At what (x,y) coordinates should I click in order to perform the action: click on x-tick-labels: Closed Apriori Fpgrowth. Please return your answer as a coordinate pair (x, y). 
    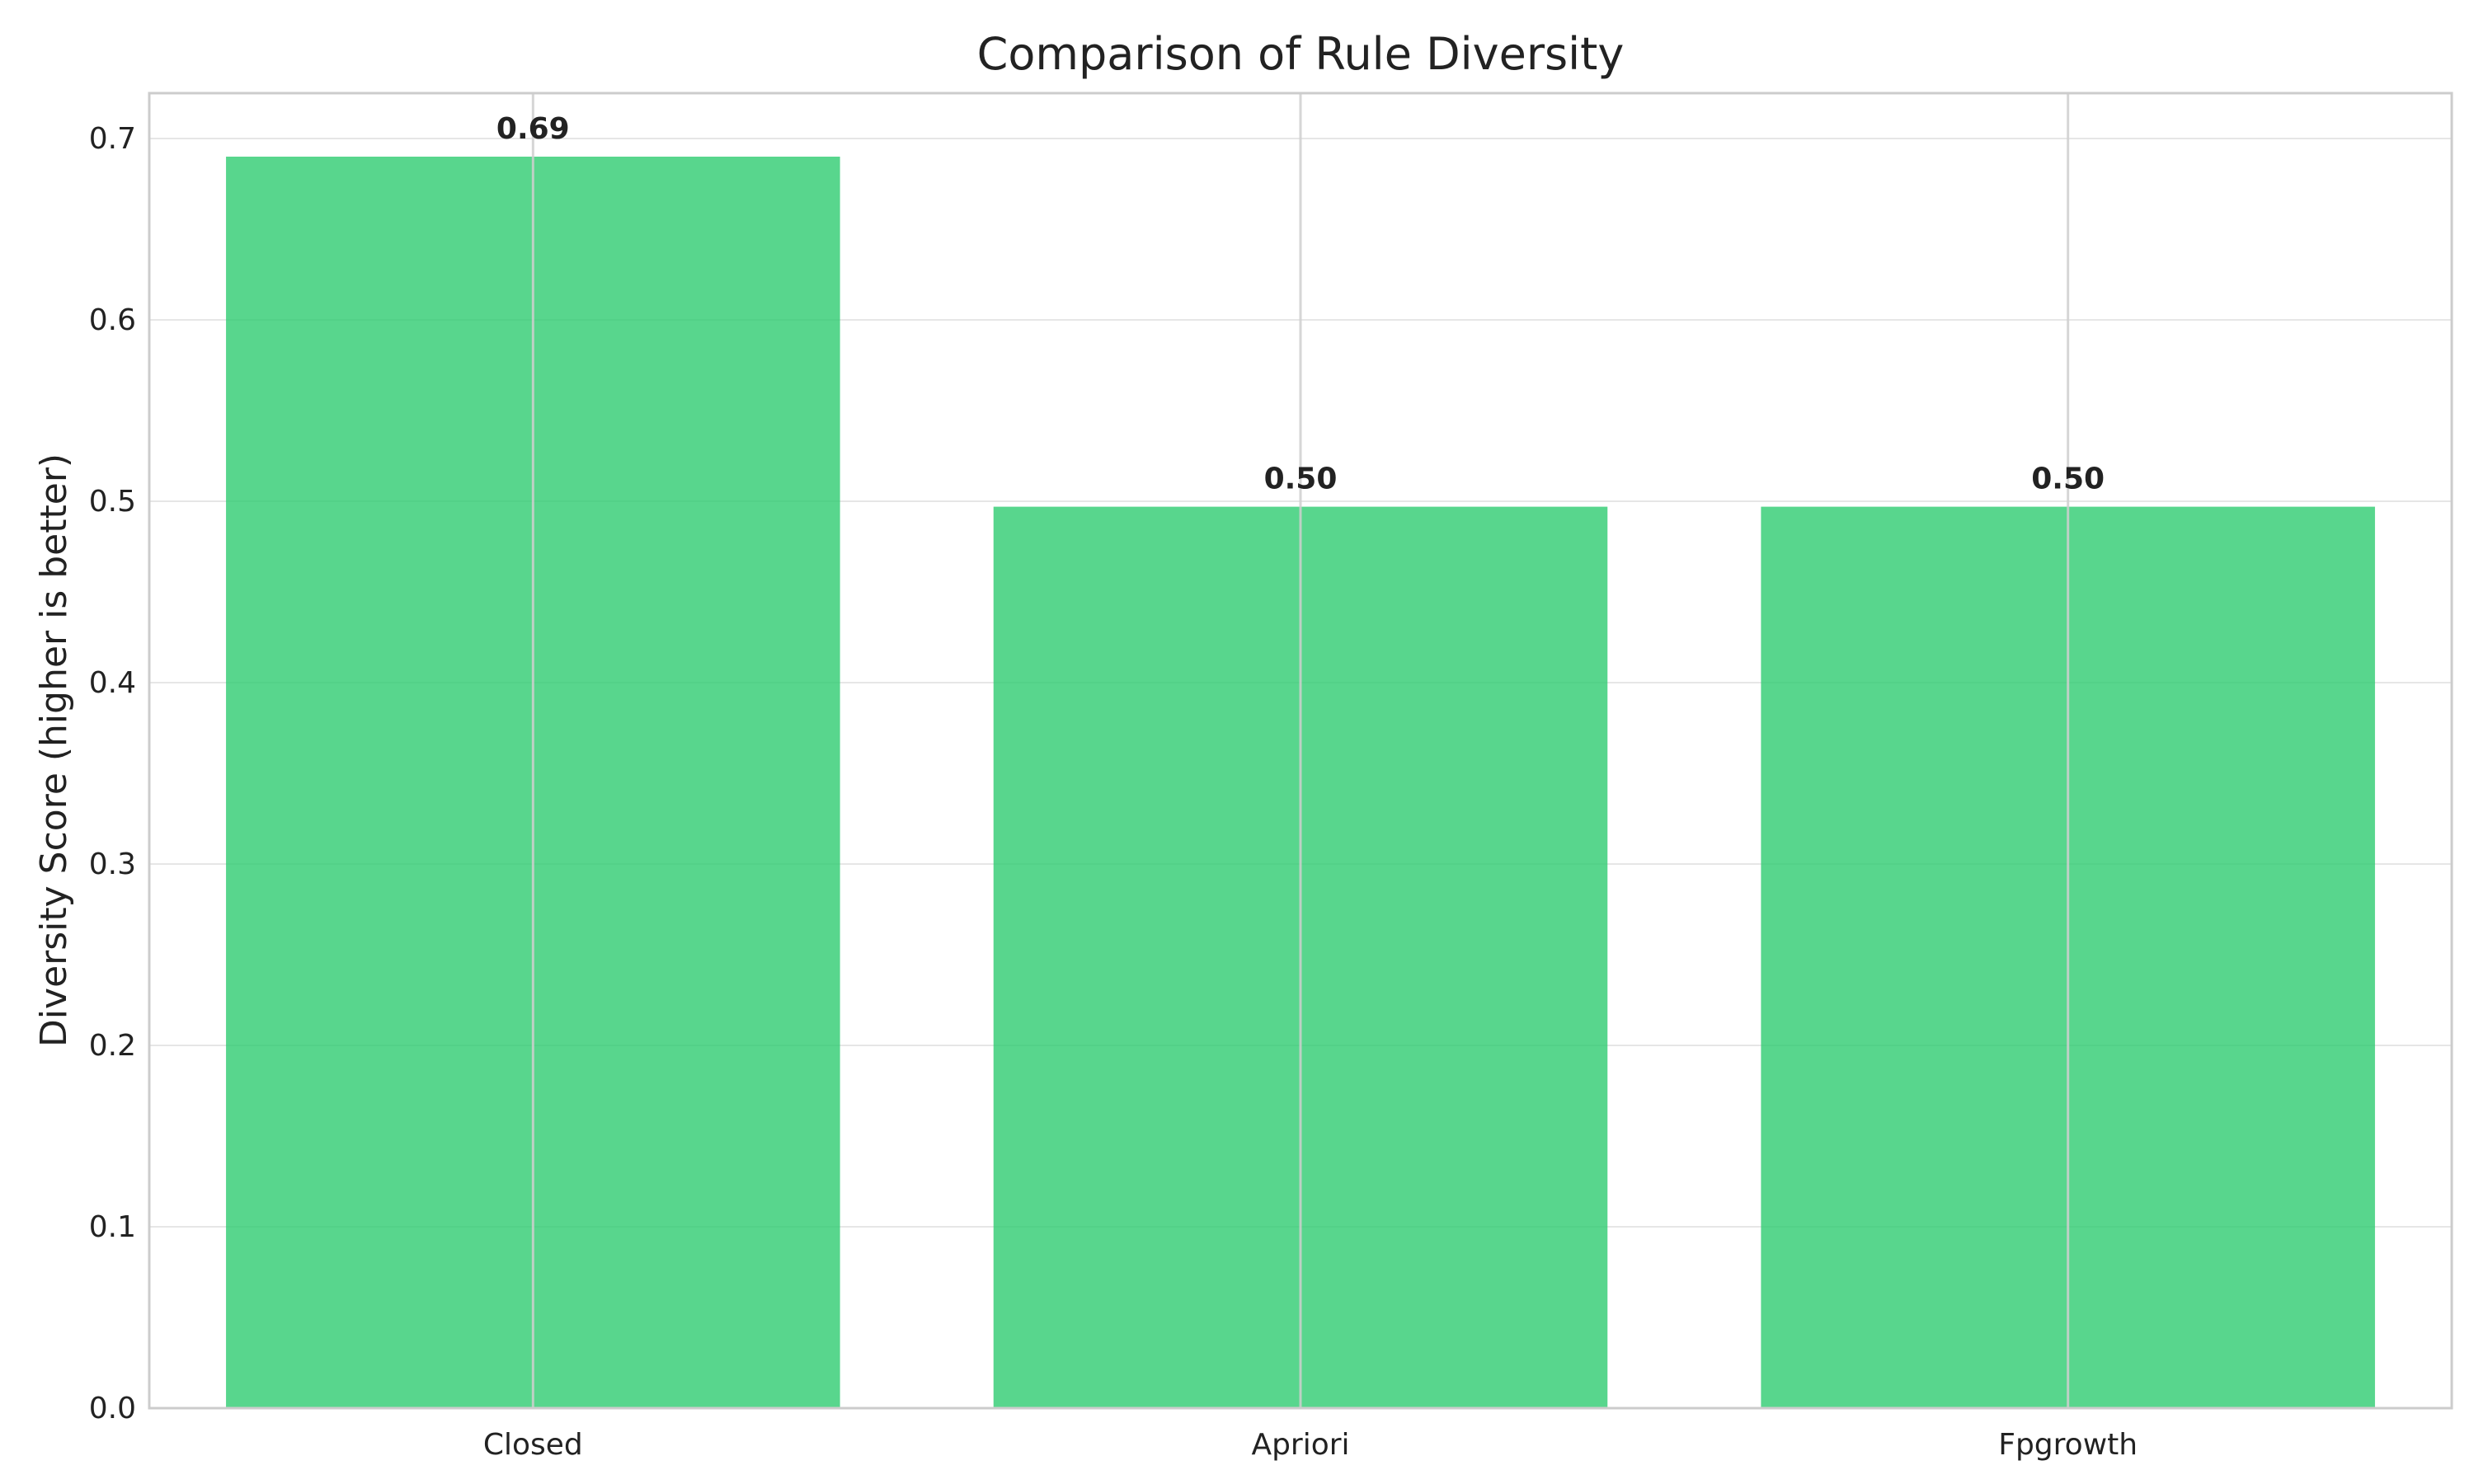
    Looking at the image, I should click on (1310, 1445).